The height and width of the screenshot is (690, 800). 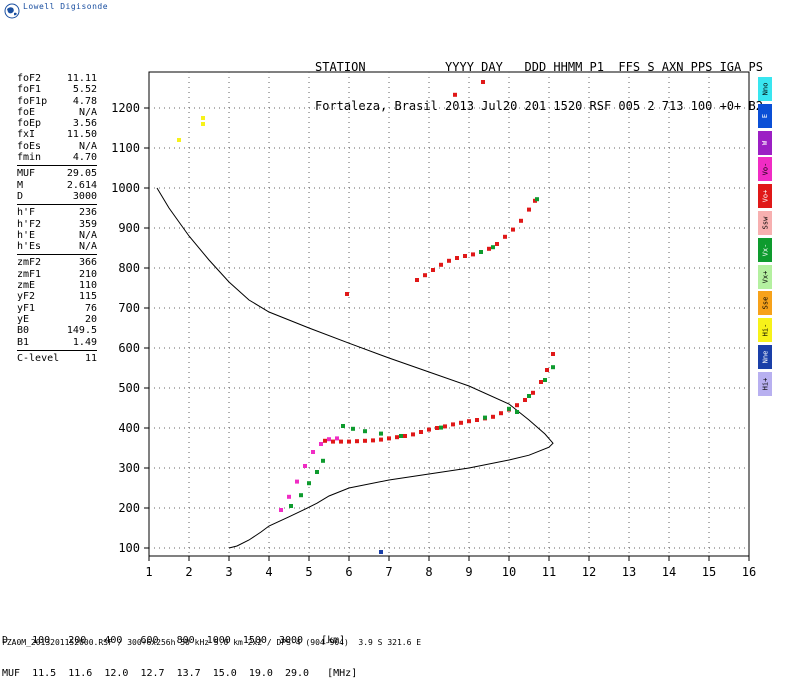 What do you see at coordinates (765, 384) in the screenshot?
I see `legend-label: Hi+` at bounding box center [765, 384].